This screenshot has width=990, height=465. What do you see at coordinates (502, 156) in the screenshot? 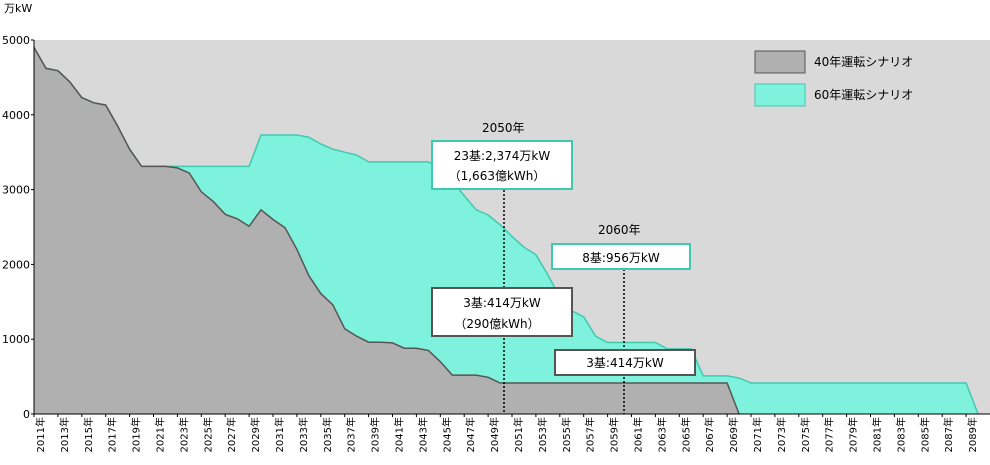
I see `callout-upper-2050-line1: 23基:2,374万kW` at bounding box center [502, 156].